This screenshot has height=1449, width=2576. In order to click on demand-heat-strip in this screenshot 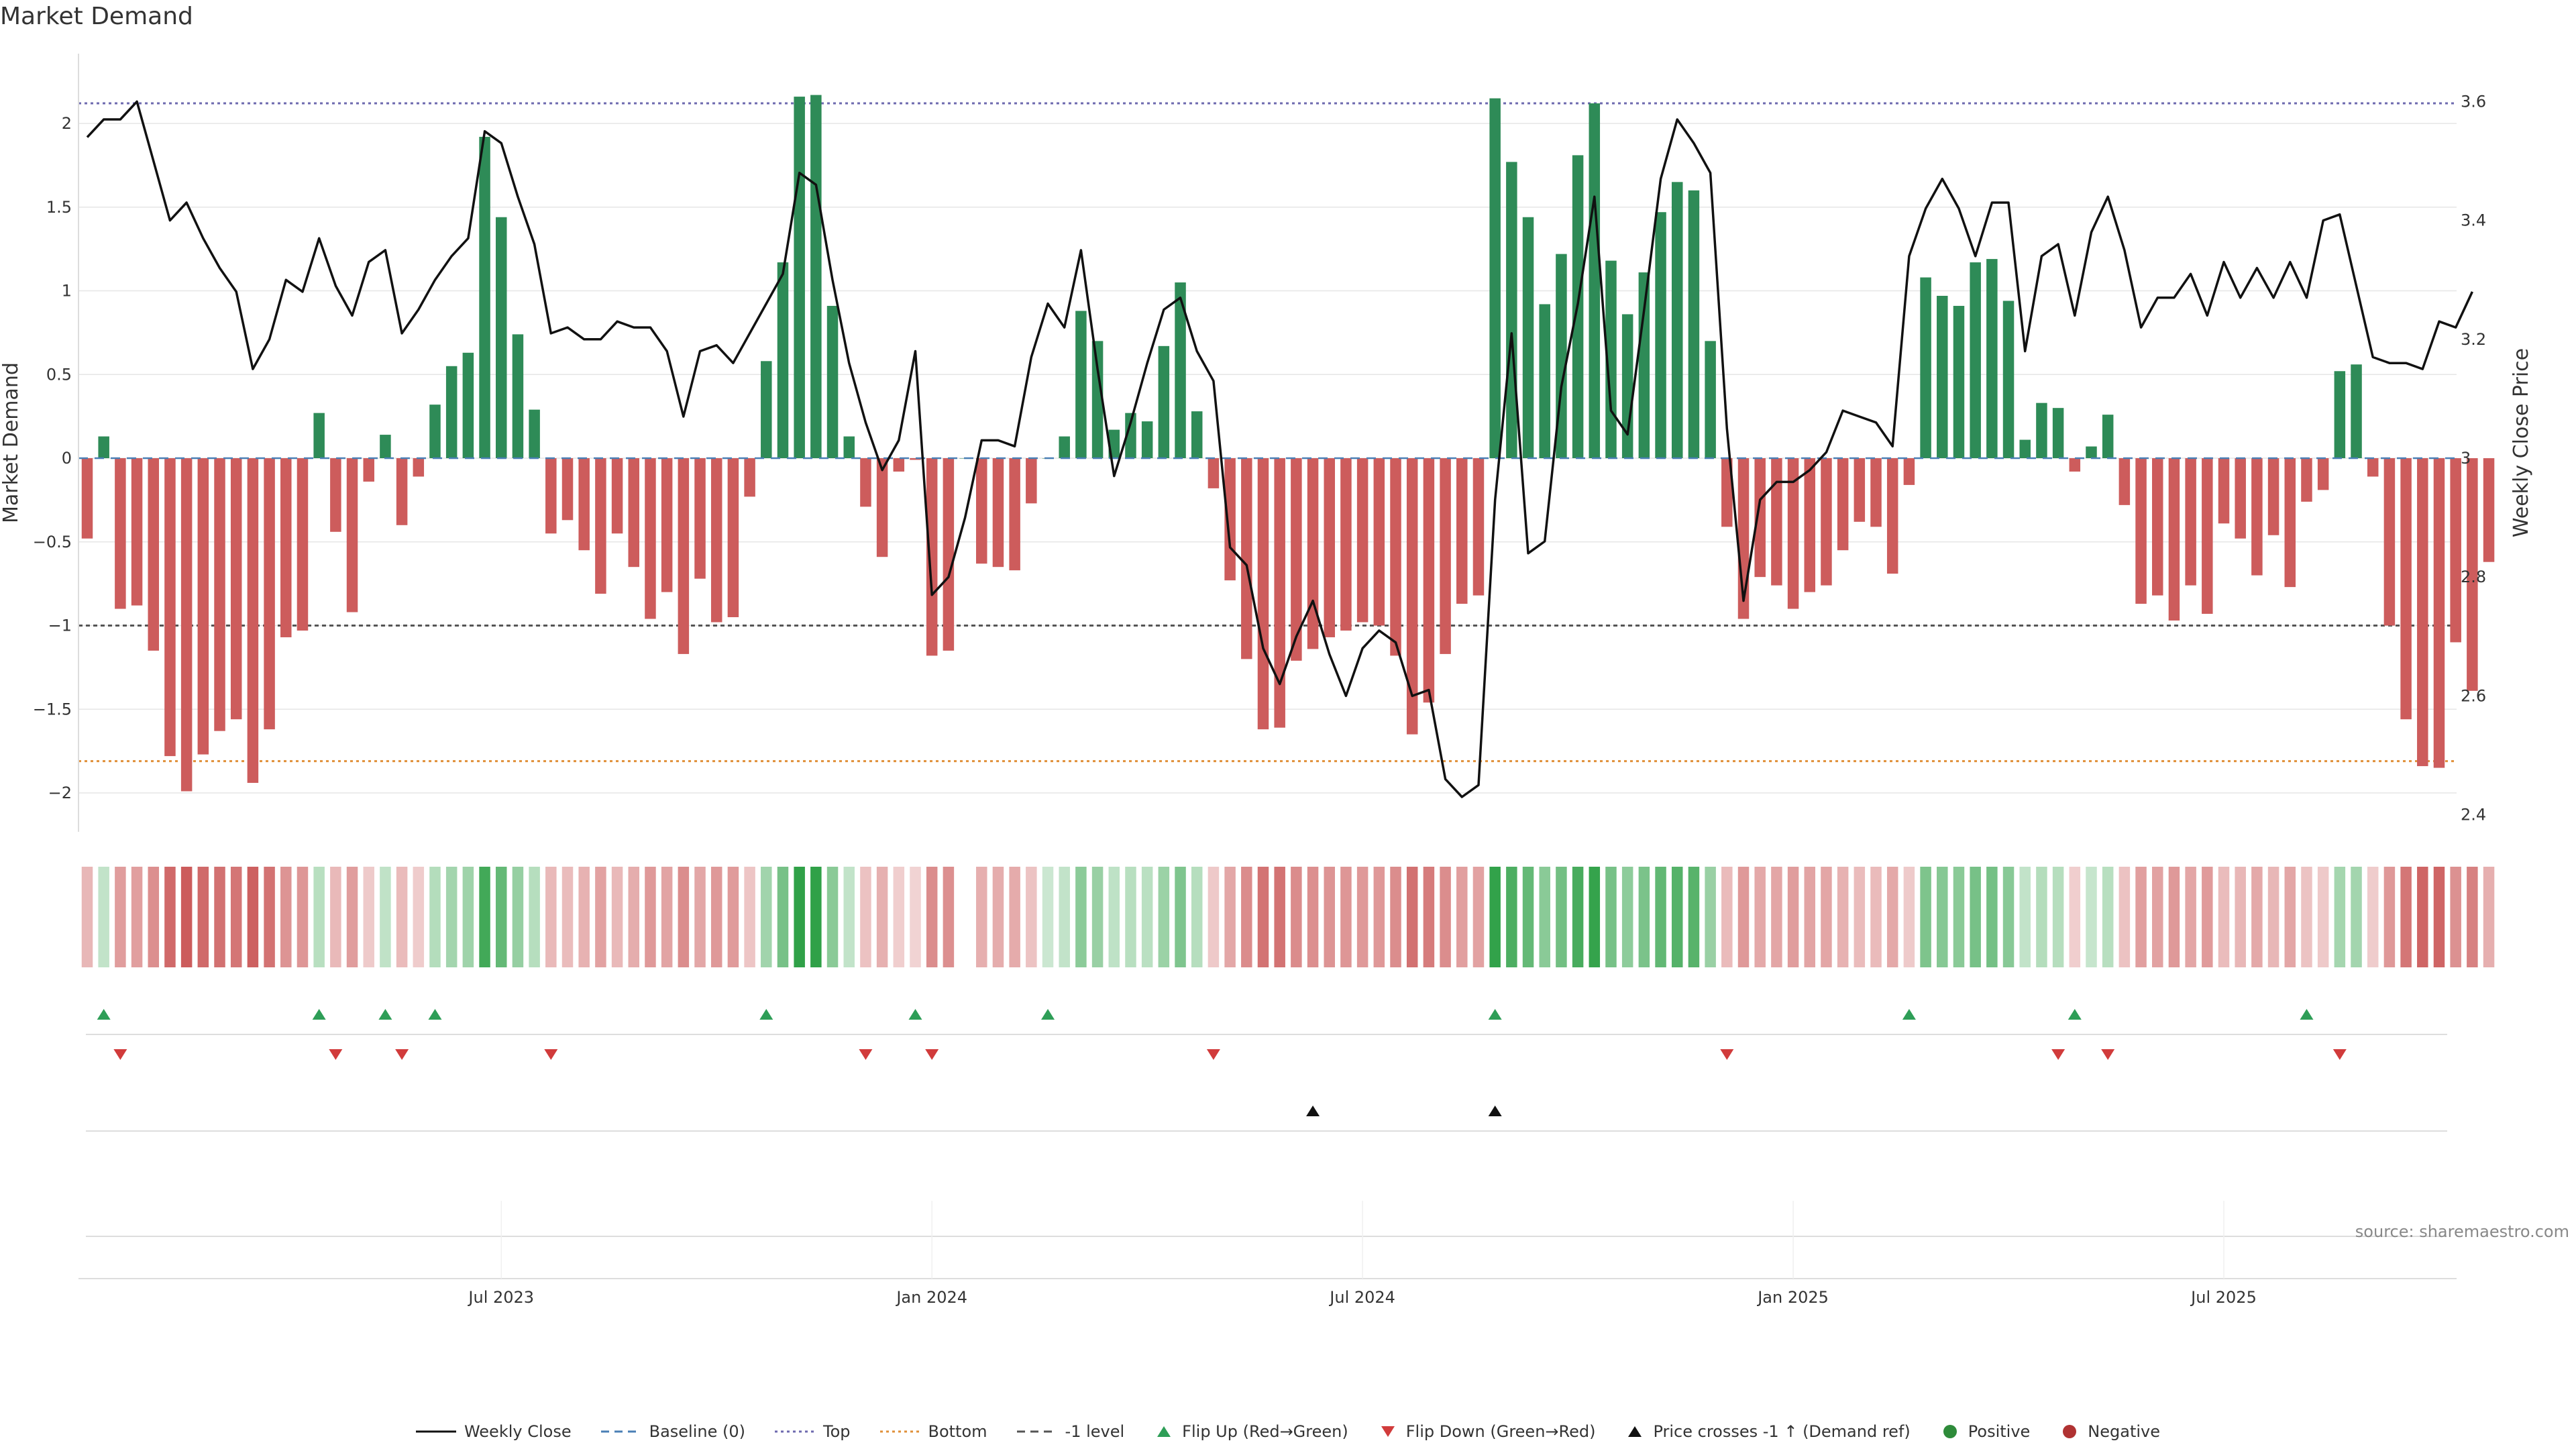, I will do `click(1288, 917)`.